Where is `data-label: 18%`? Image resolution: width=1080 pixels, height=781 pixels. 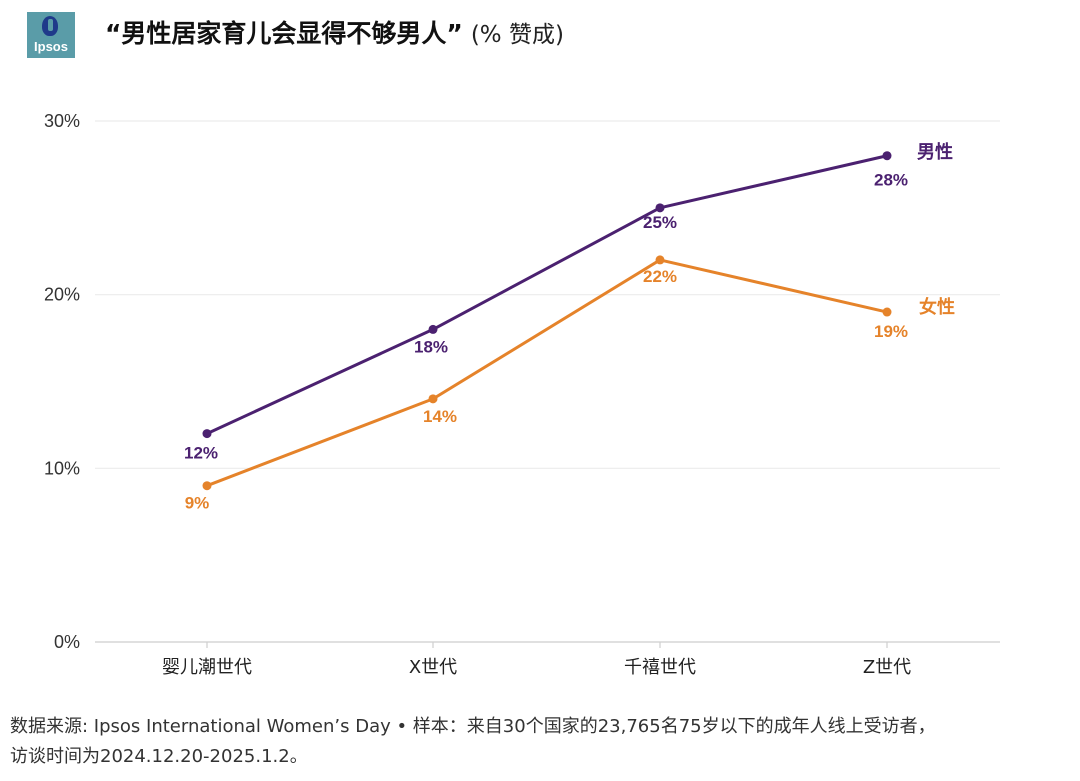
data-label: 18% is located at coordinates (431, 346).